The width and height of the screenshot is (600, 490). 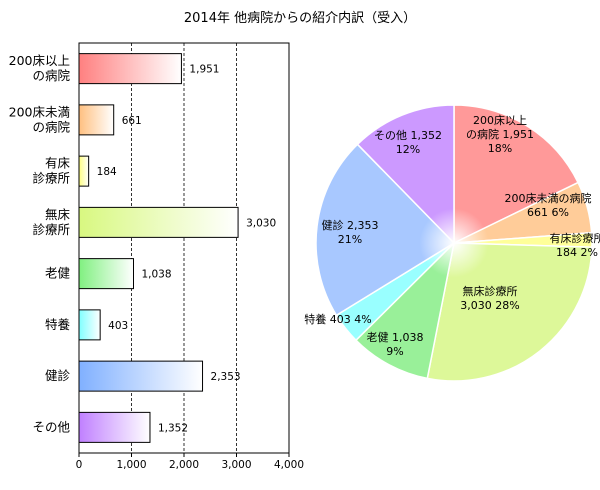 What do you see at coordinates (118, 326) in the screenshot?
I see `bar-value-label: 403` at bounding box center [118, 326].